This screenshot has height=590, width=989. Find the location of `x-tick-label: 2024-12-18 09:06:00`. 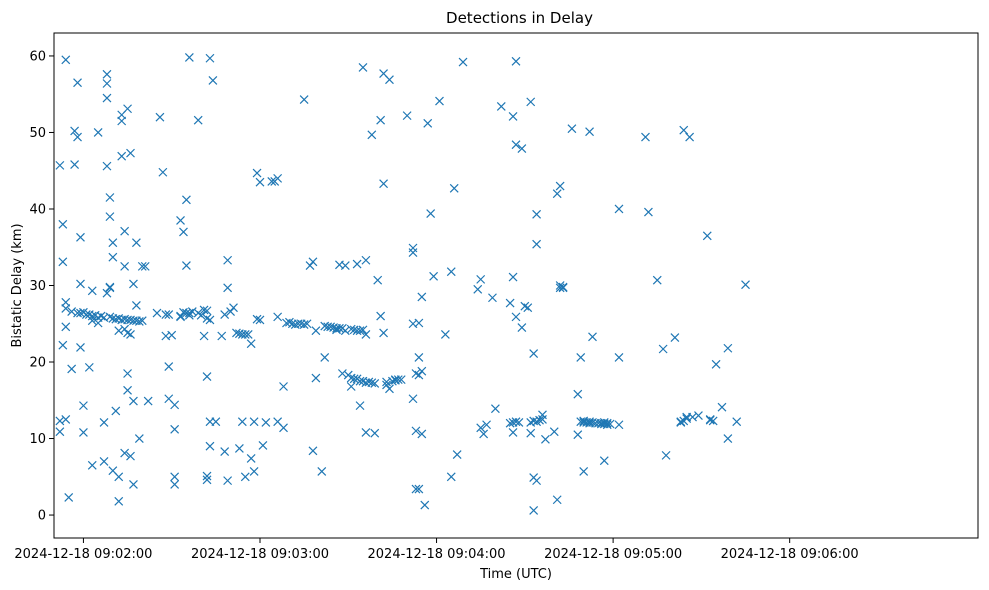

x-tick-label: 2024-12-18 09:06:00 is located at coordinates (790, 554).